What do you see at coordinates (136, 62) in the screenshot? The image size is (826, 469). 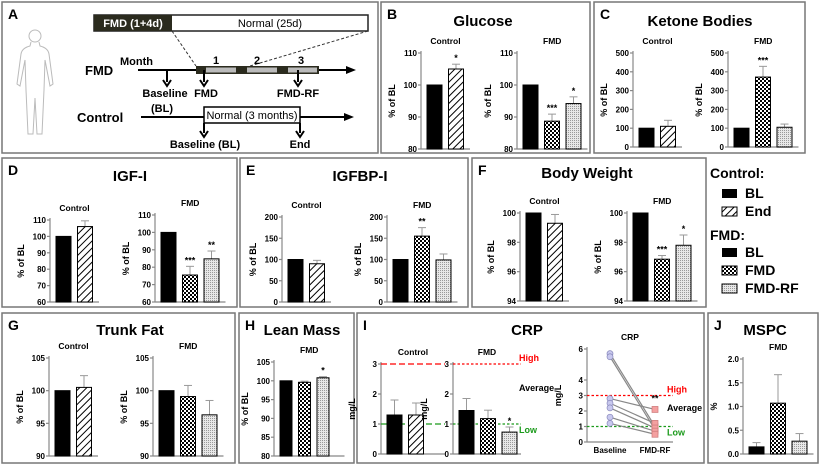 I see `month-label: Month` at bounding box center [136, 62].